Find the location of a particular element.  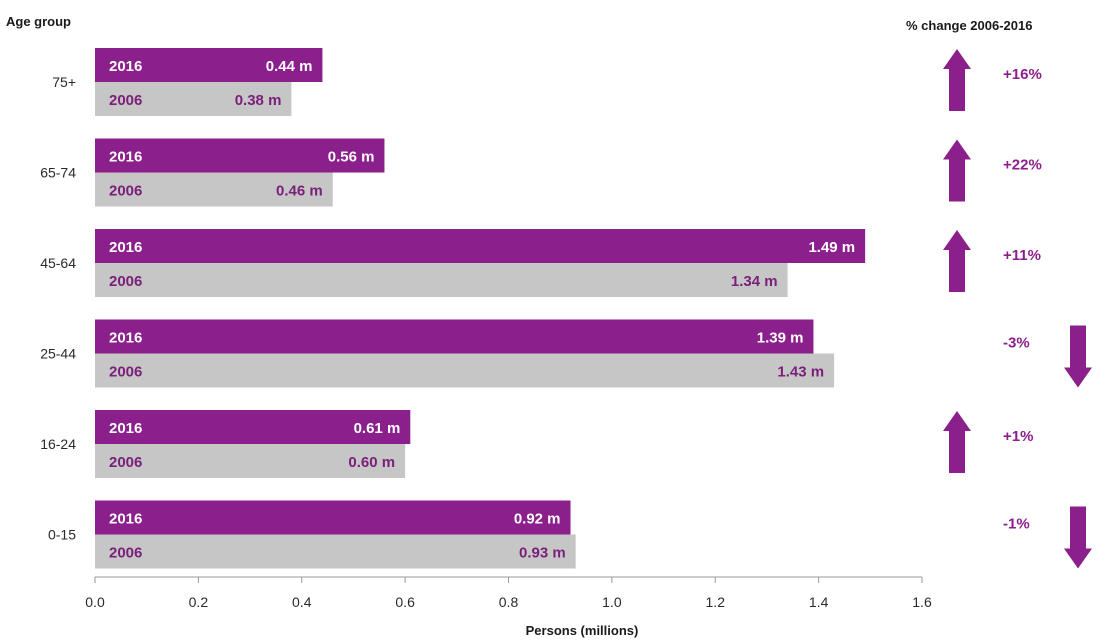

bar-2006-value-label: 1.34 m is located at coordinates (754, 281).